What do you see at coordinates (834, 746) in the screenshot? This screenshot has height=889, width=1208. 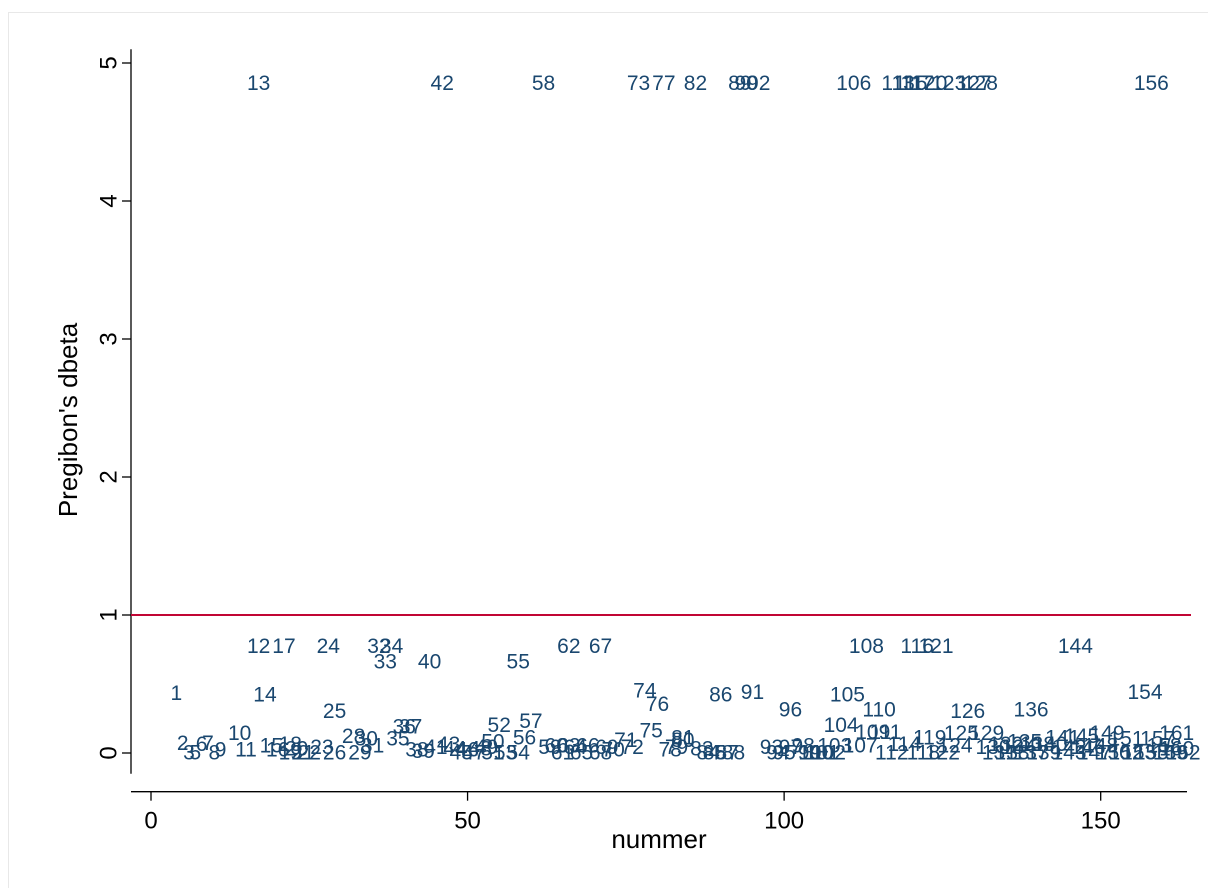 I see `point-label: 103` at bounding box center [834, 746].